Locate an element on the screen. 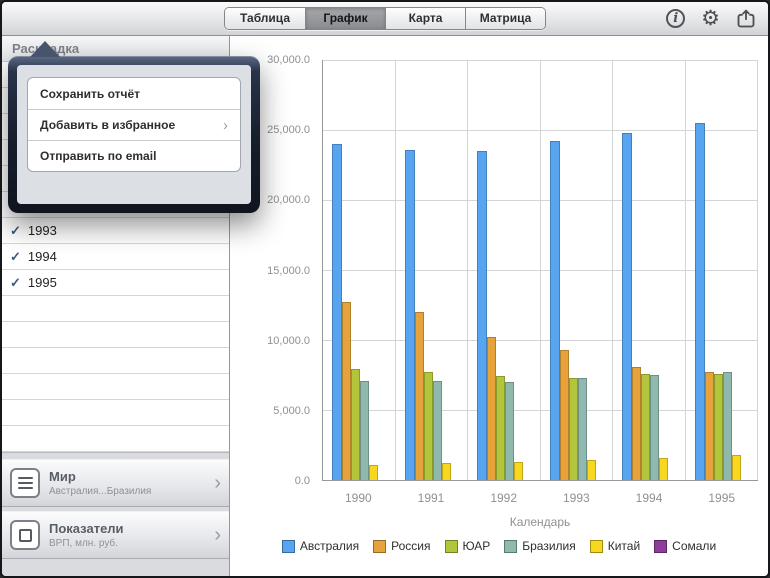 This screenshot has height=578, width=770. legend-label: Сомали is located at coordinates (694, 546).